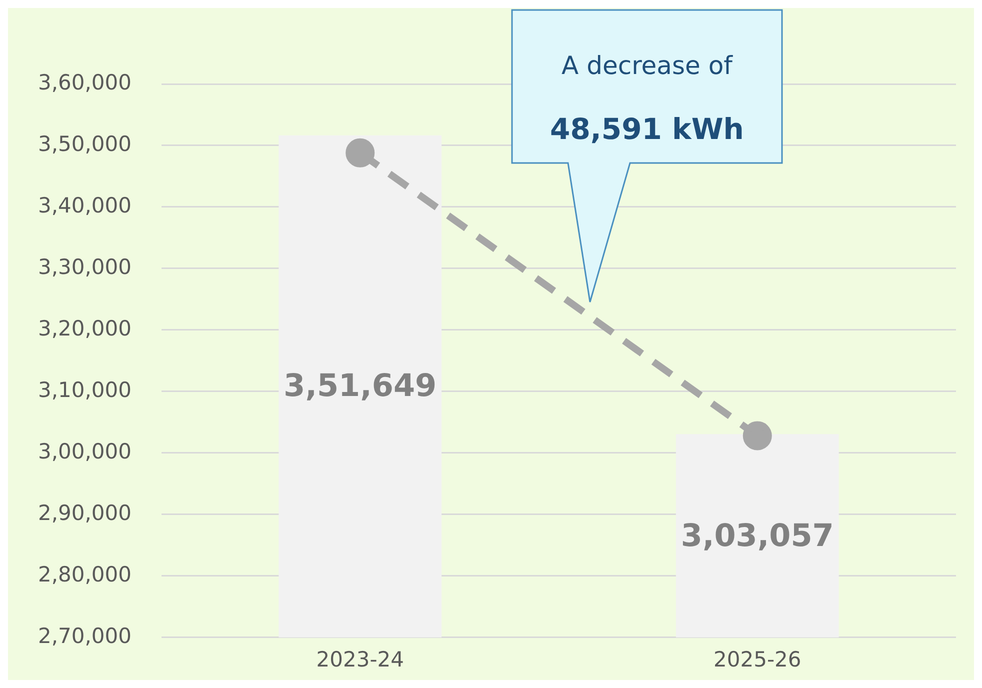 Image resolution: width=982 pixels, height=688 pixels. I want to click on y-tick-label: 3,20,000, so click(85, 328).